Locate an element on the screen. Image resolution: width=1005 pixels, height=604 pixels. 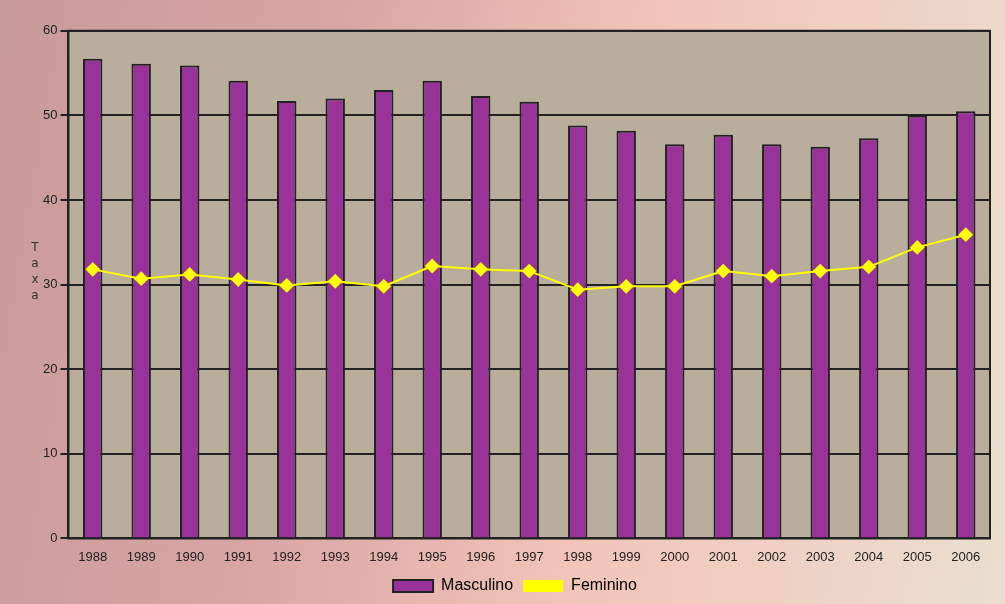
x-tick-label: 1993 is located at coordinates (335, 556).